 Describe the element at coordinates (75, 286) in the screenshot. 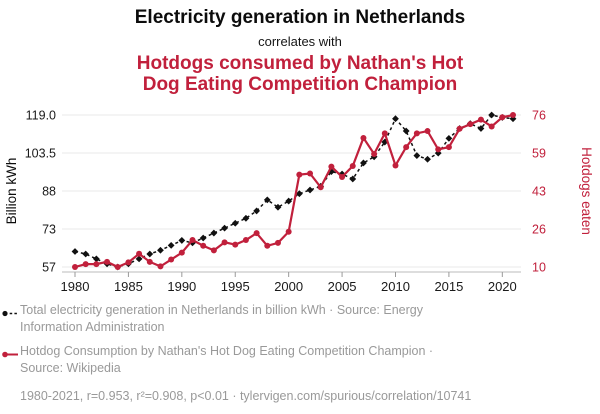

I see `x-tick-label: 1980` at that location.